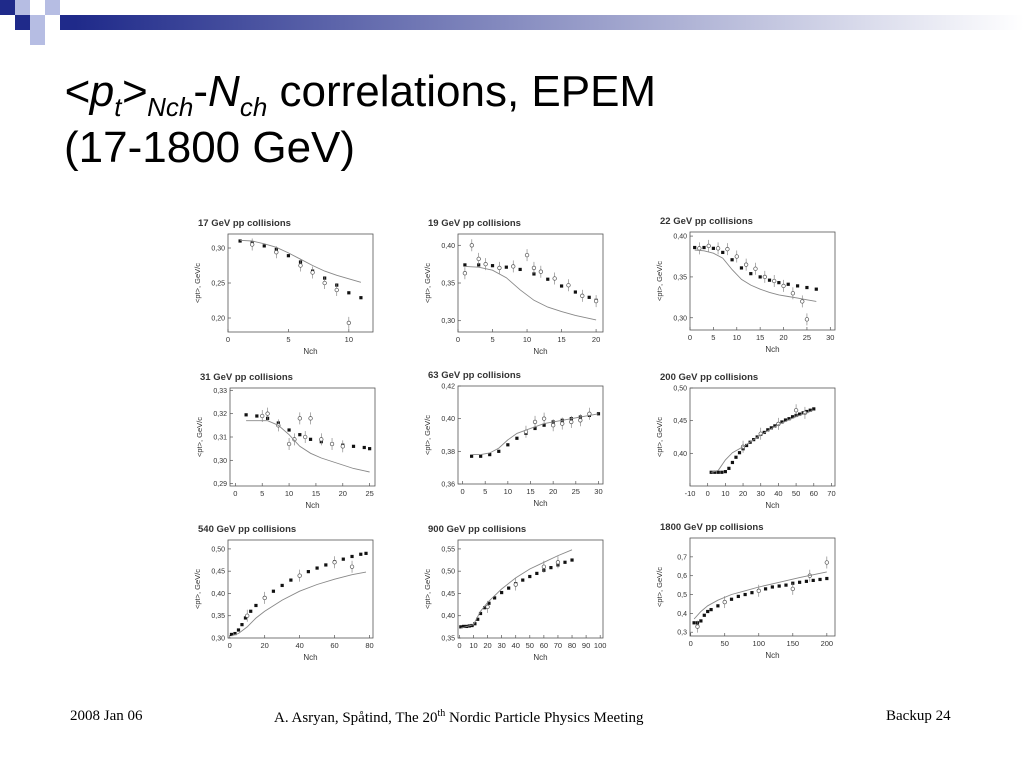 This screenshot has width=1024, height=768. Describe the element at coordinates (299, 645) in the screenshot. I see `x-tick-label: 40` at that location.